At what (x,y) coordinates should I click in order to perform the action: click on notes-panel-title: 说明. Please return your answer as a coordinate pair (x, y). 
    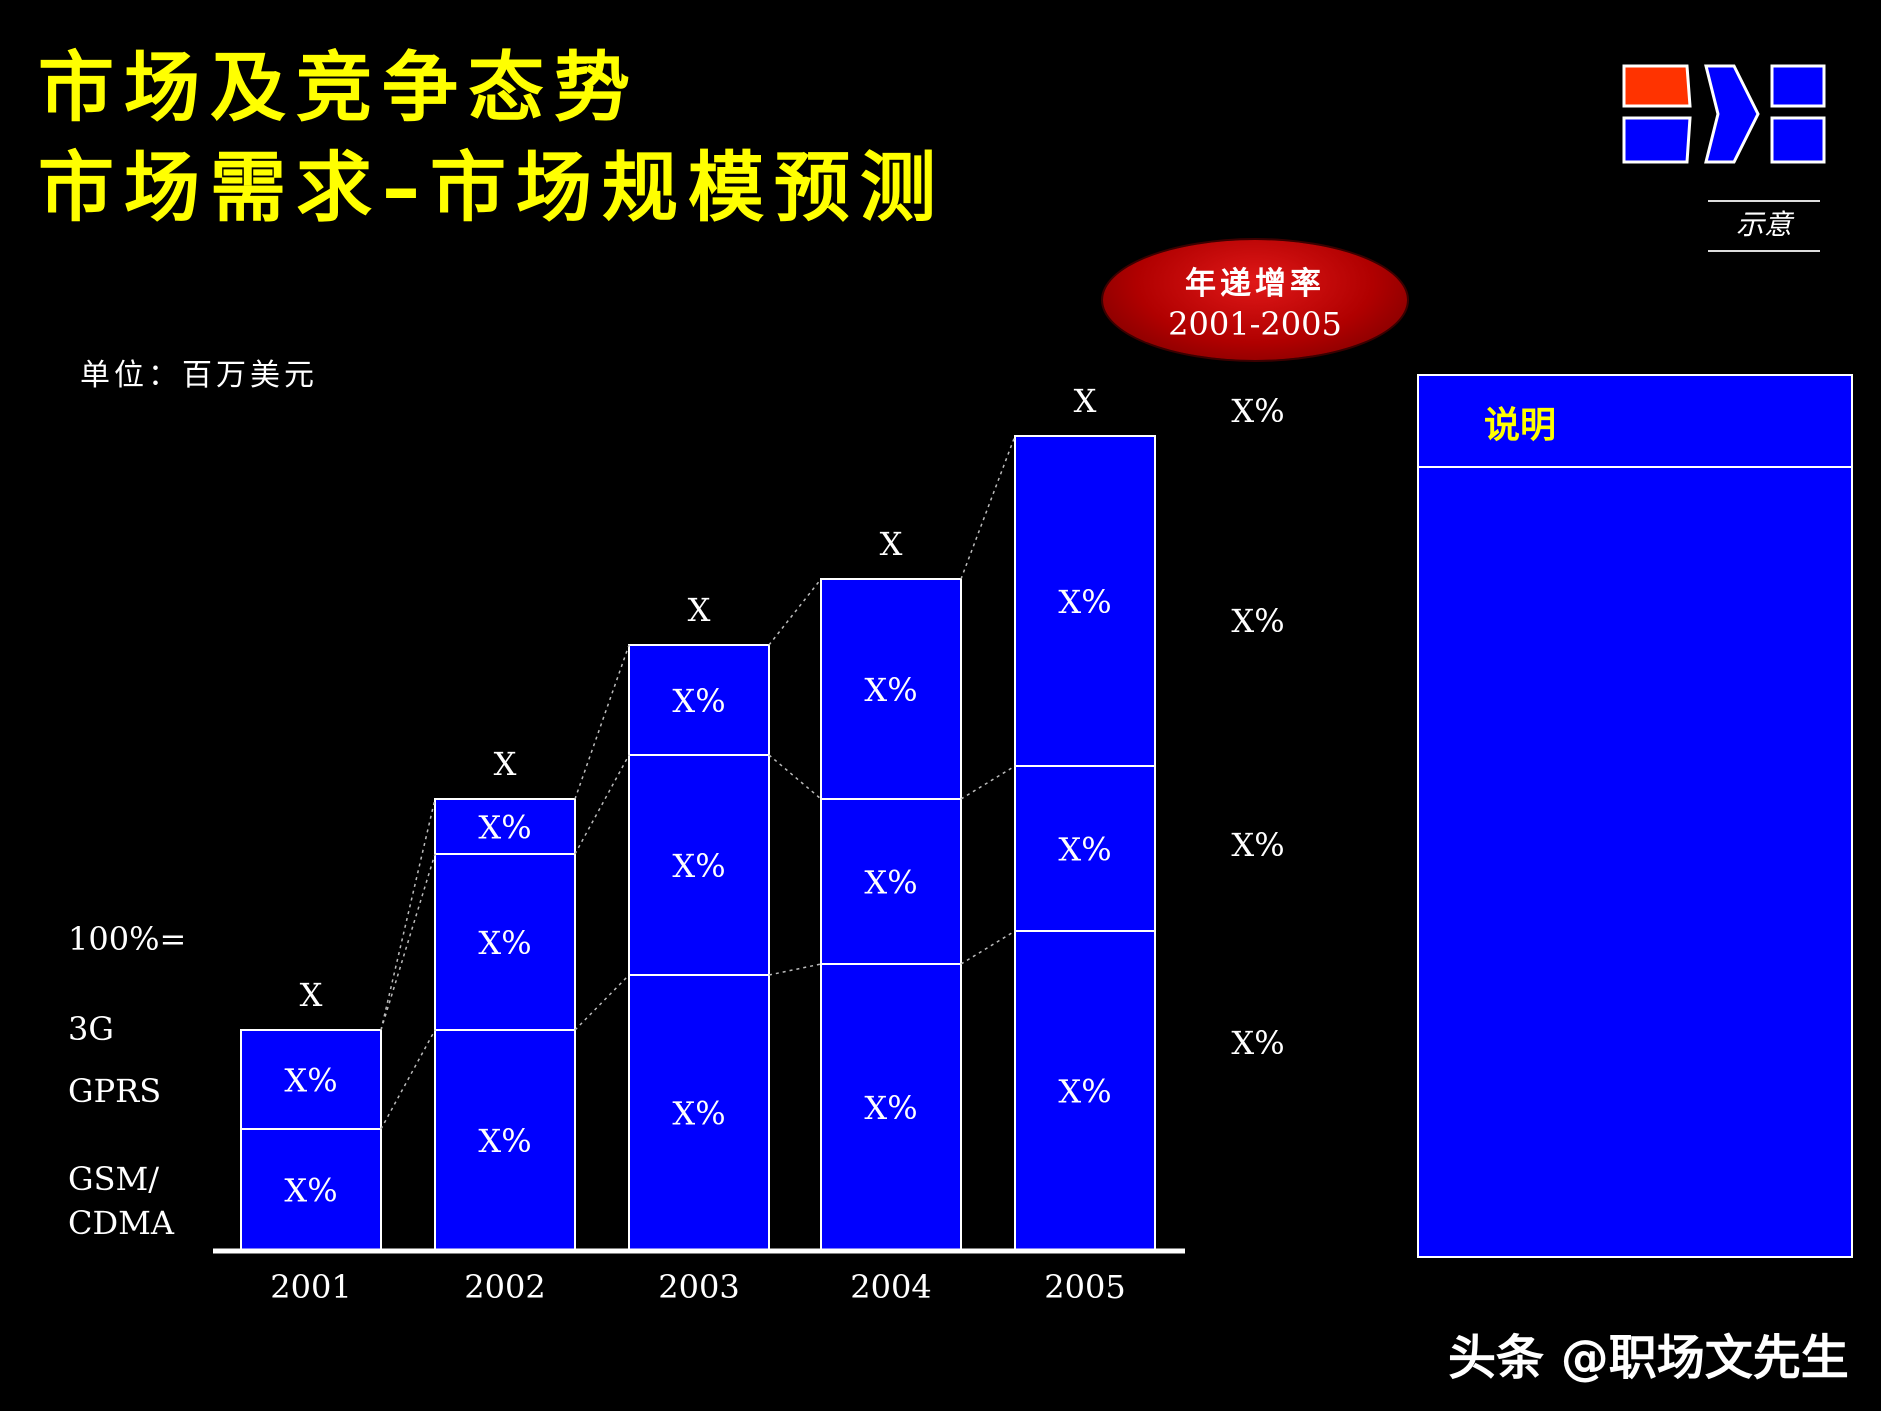
    Looking at the image, I should click on (1520, 425).